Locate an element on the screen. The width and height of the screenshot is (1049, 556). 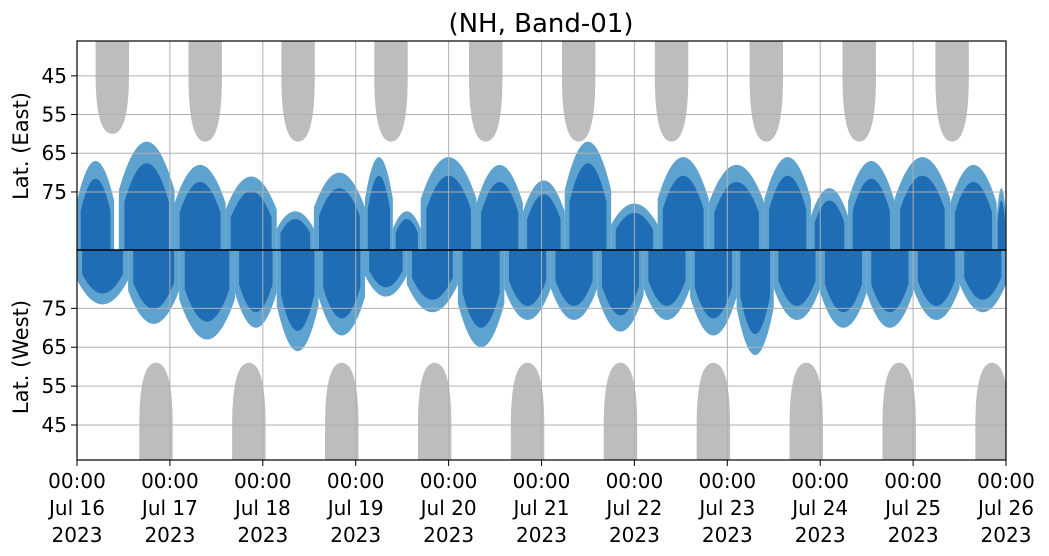
x-tick-label: Jul 16 is located at coordinates (76, 508).